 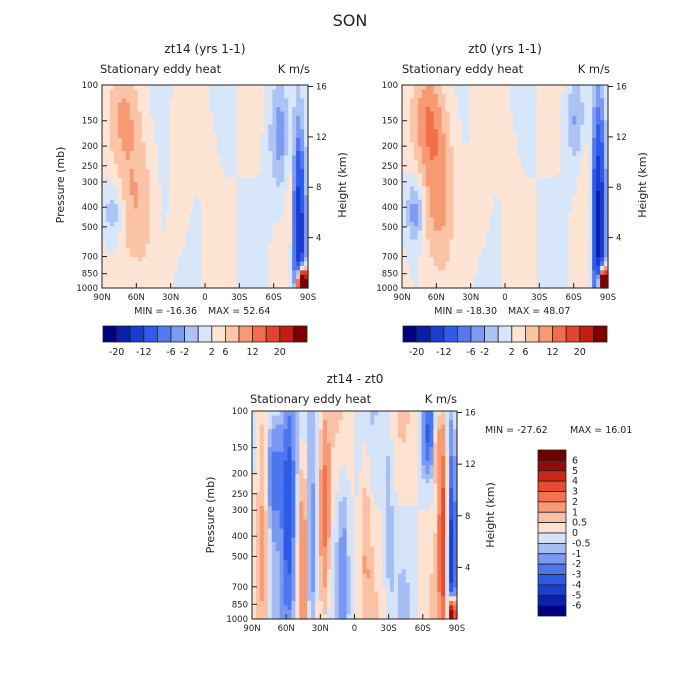 What do you see at coordinates (463, 69) in the screenshot?
I see `panel-subtitle: Stationary eddy heat` at bounding box center [463, 69].